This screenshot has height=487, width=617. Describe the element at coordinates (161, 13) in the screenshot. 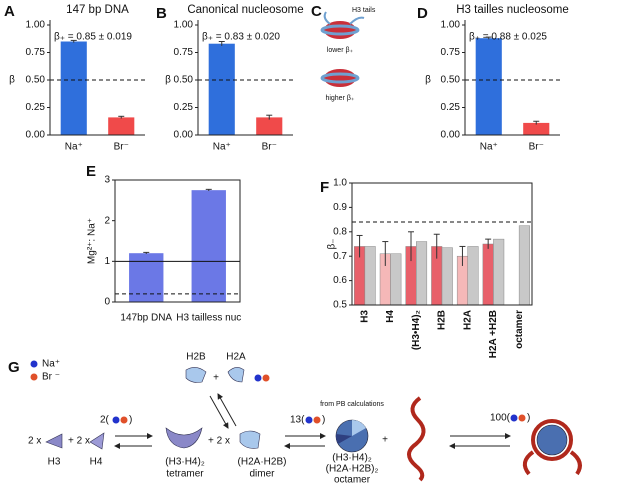

I see `panel-label: B` at that location.